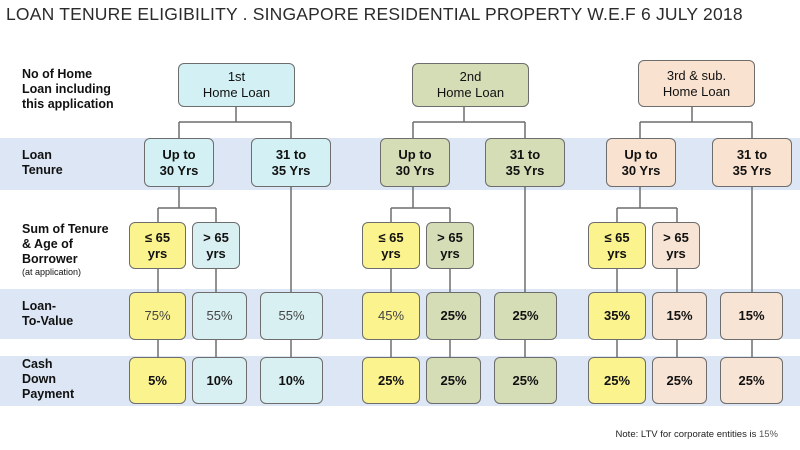 The image size is (800, 450). I want to click on row-label-loan-tenure: Loan Tenure, so click(42, 163).